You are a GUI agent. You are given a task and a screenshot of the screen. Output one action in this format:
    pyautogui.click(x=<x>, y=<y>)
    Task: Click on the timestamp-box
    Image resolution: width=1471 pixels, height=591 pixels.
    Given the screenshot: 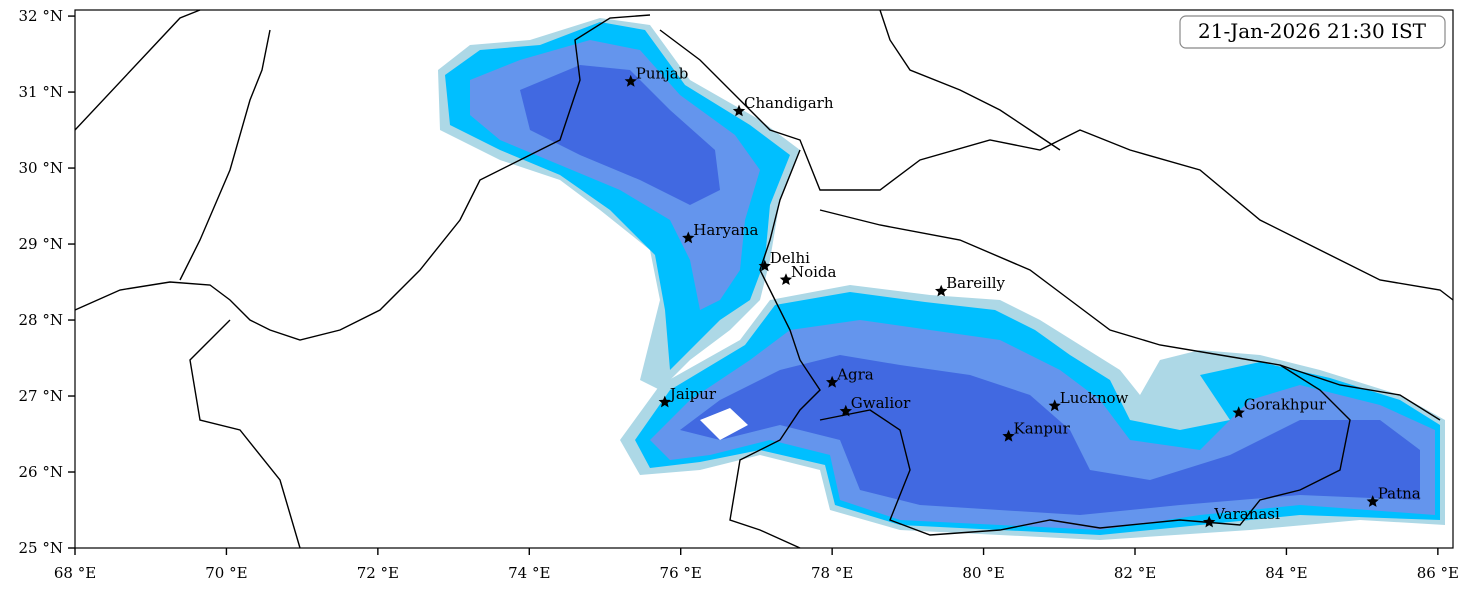 What is the action you would take?
    pyautogui.click(x=1312, y=32)
    